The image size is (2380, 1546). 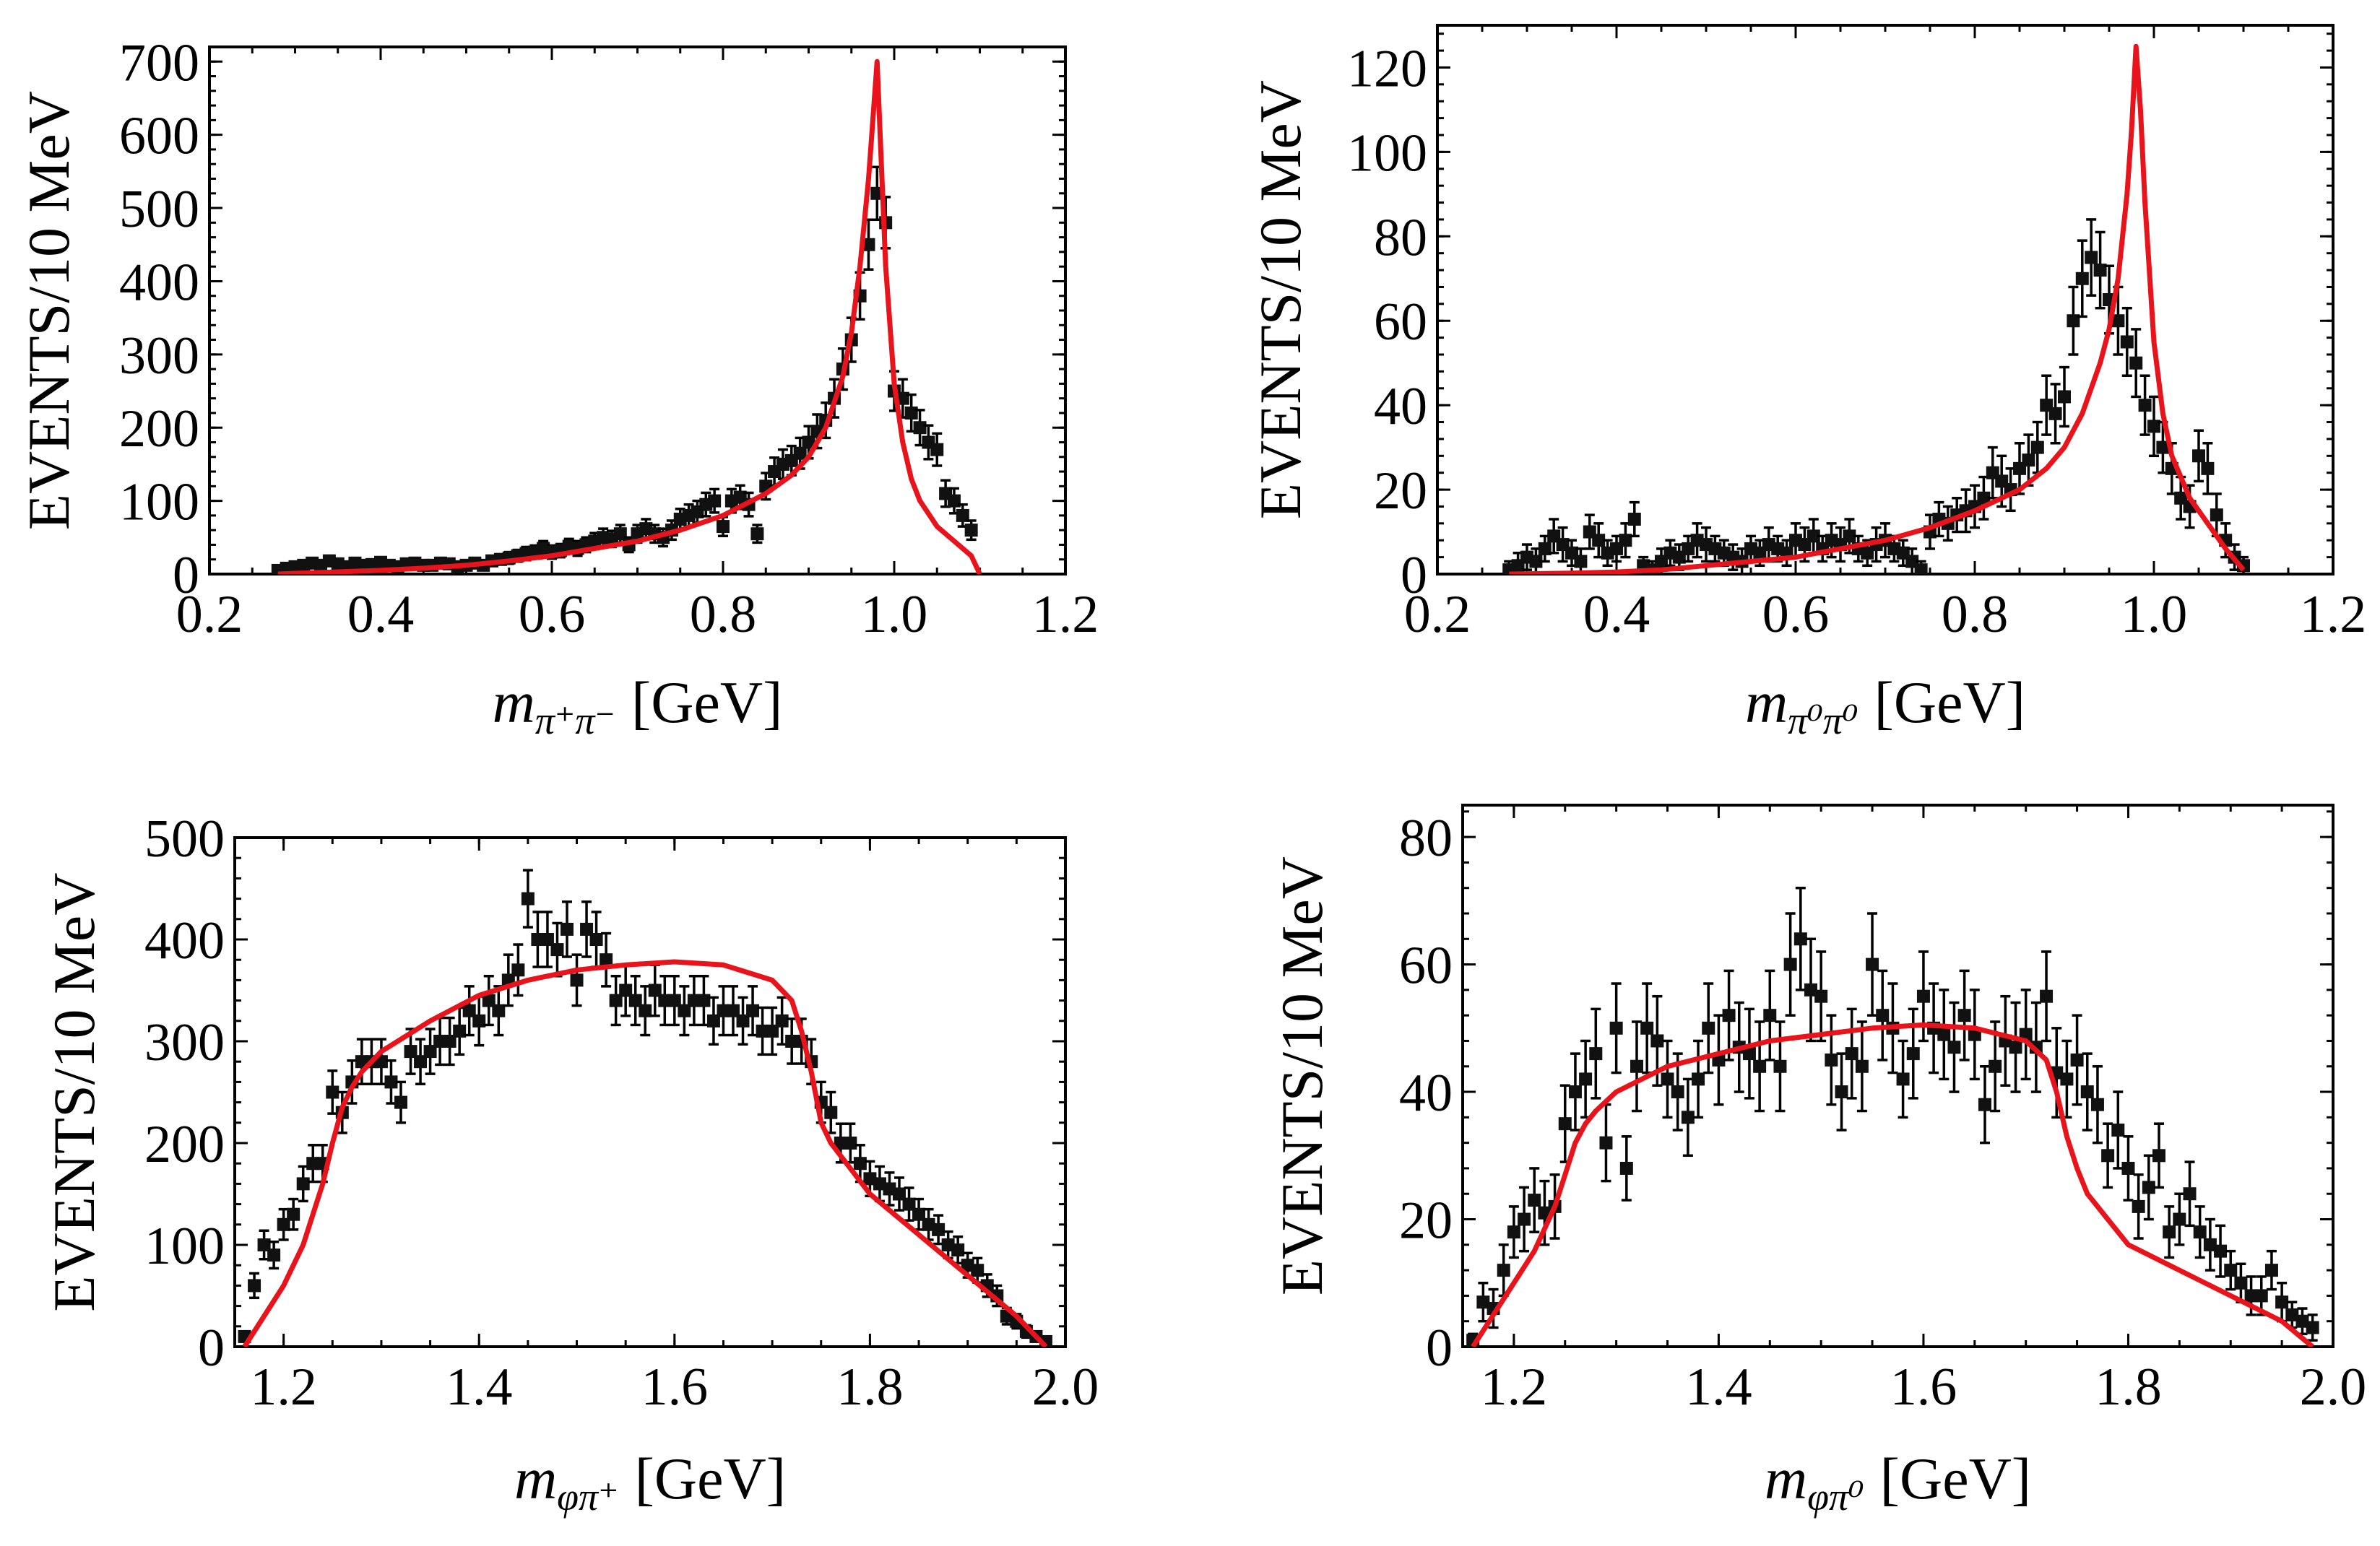 I want to click on x-axis-symbol: m, so click(x=535, y=1479).